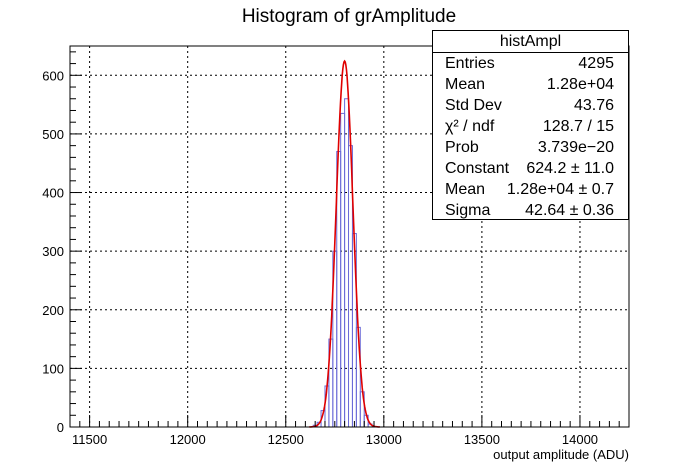  Describe the element at coordinates (462, 147) in the screenshot. I see `stats-label: Prob` at that location.